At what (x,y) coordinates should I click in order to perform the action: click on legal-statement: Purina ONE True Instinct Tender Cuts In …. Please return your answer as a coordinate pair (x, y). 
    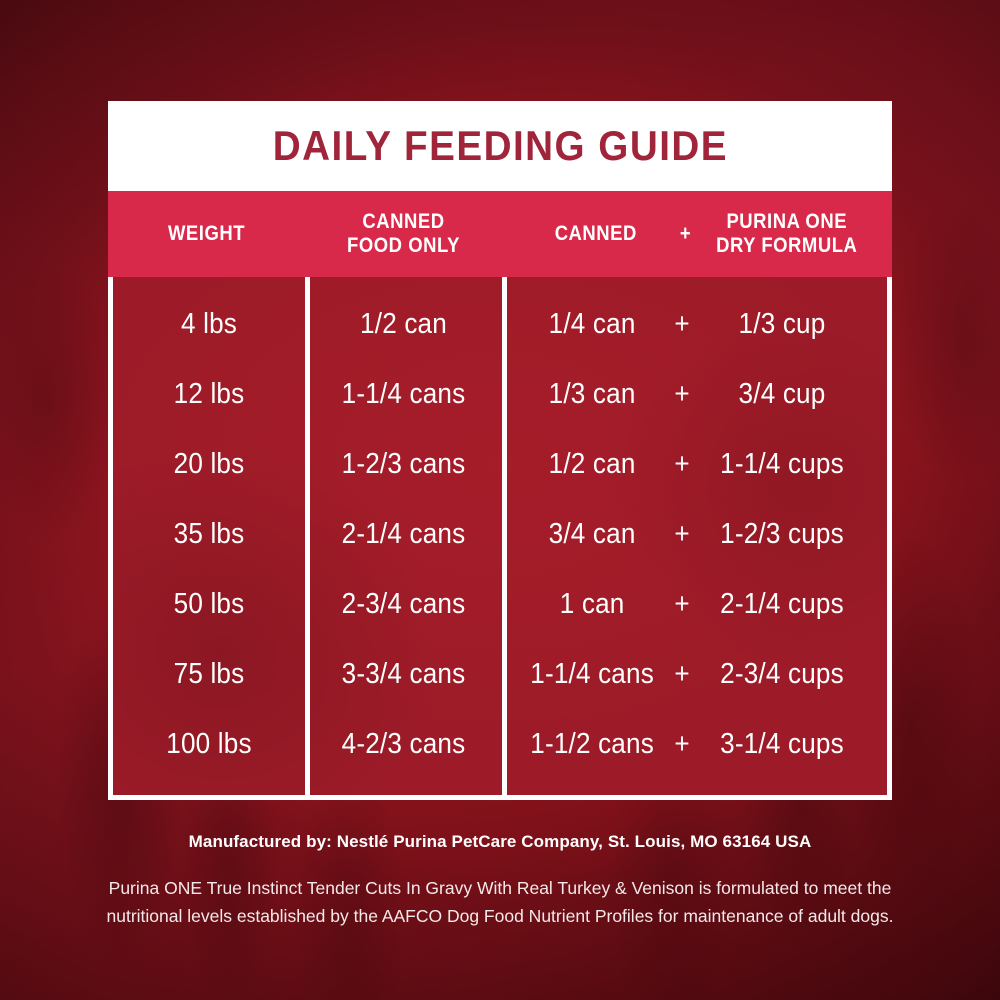
    Looking at the image, I should click on (500, 902).